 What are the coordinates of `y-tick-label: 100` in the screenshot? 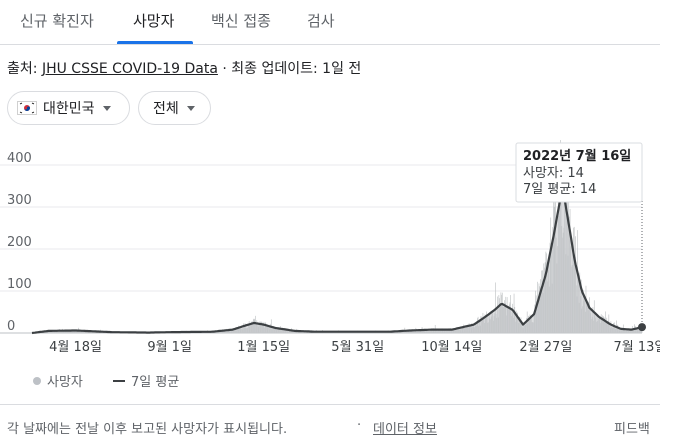 It's located at (19, 284).